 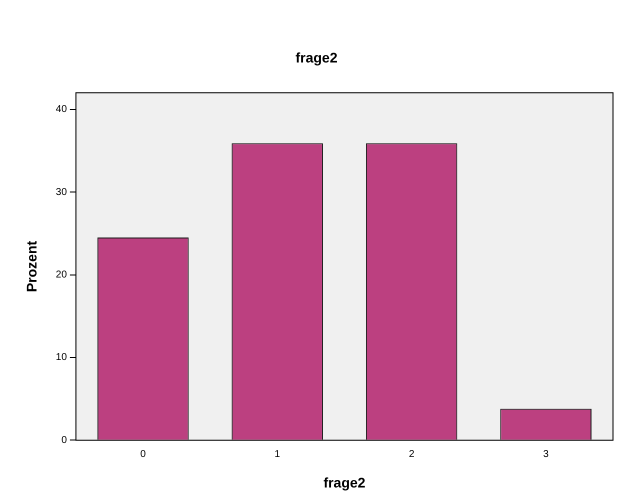 What do you see at coordinates (62, 192) in the screenshot?
I see `y-tick-label: 30` at bounding box center [62, 192].